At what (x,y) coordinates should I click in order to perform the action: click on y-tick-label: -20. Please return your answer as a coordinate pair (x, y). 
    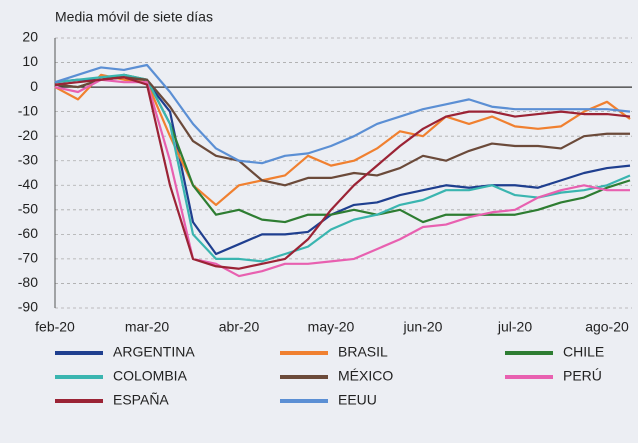
    Looking at the image, I should click on (28, 135).